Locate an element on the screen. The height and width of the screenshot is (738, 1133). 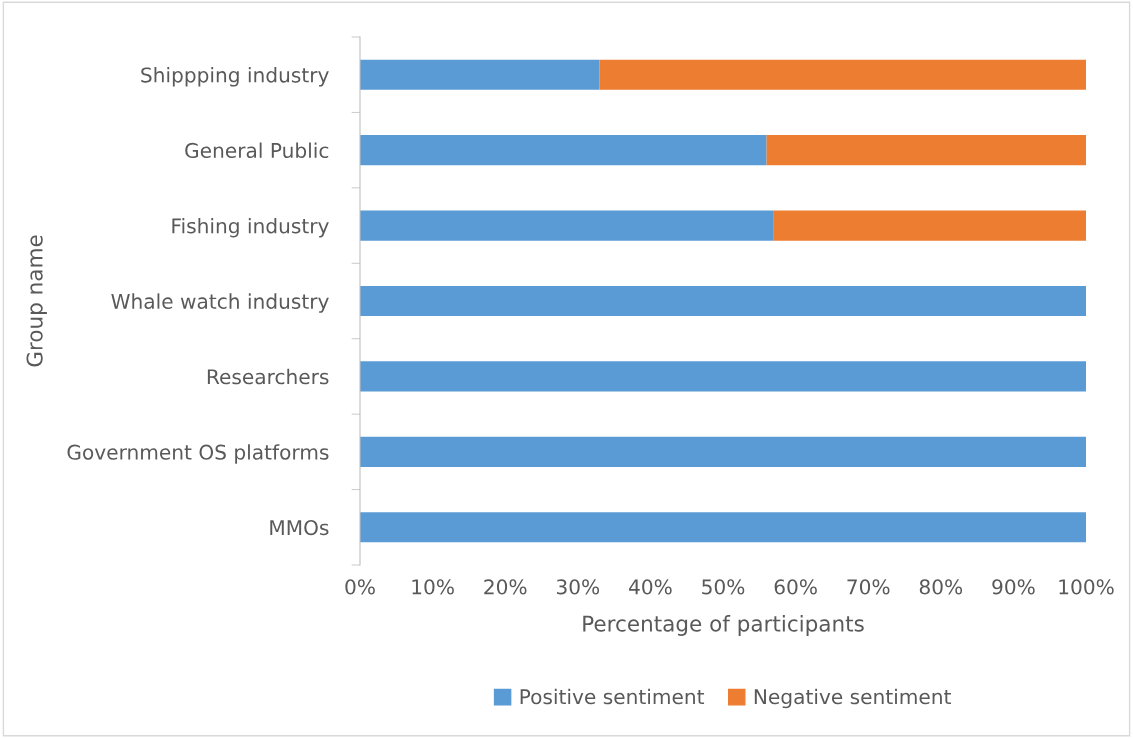
x-tick-label: 0% is located at coordinates (360, 587).